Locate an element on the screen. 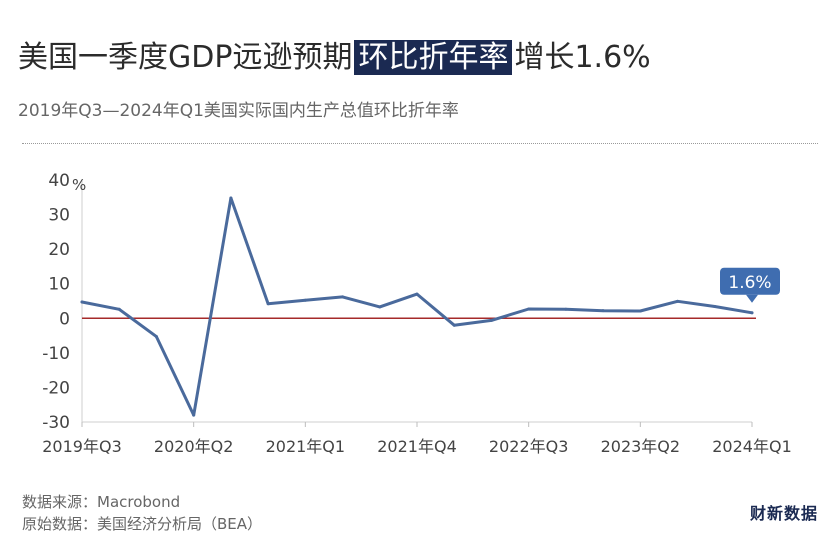 This screenshot has width=840, height=560. last-value-callout-box is located at coordinates (750, 281).